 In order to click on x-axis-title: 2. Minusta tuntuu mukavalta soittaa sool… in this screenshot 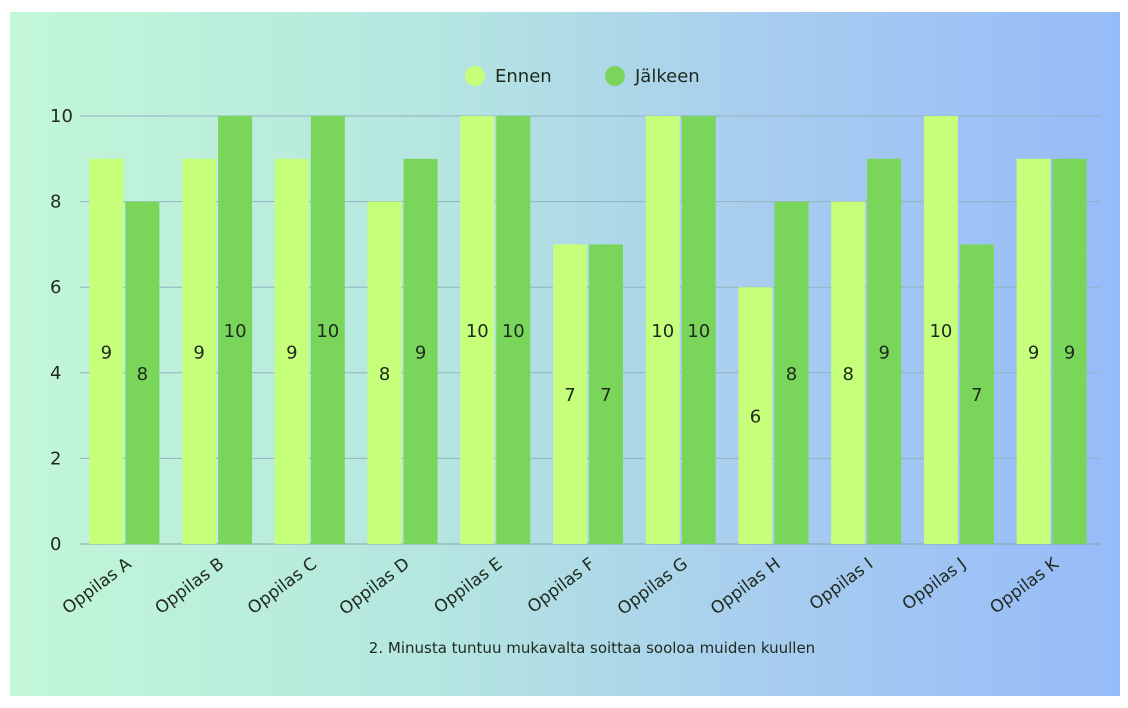, I will do `click(592, 648)`.